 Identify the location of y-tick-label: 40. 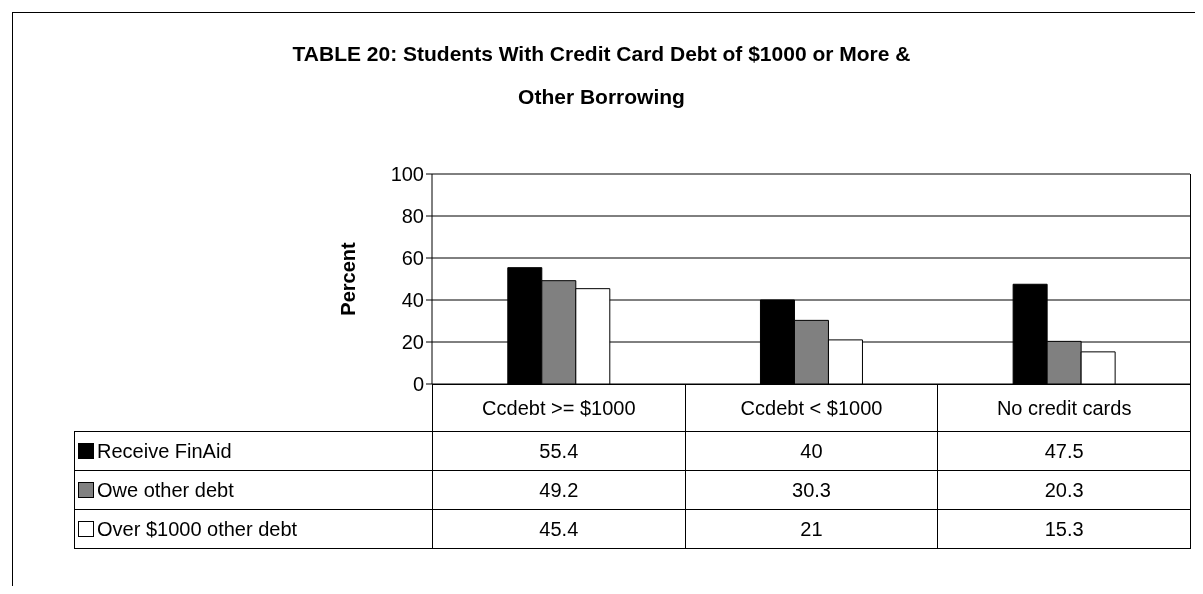
(412, 300).